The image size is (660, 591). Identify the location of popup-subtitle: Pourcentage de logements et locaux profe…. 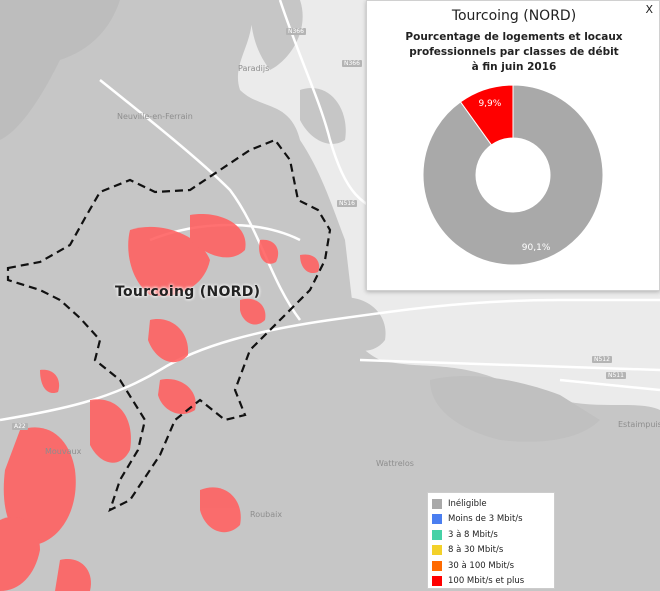
(514, 52).